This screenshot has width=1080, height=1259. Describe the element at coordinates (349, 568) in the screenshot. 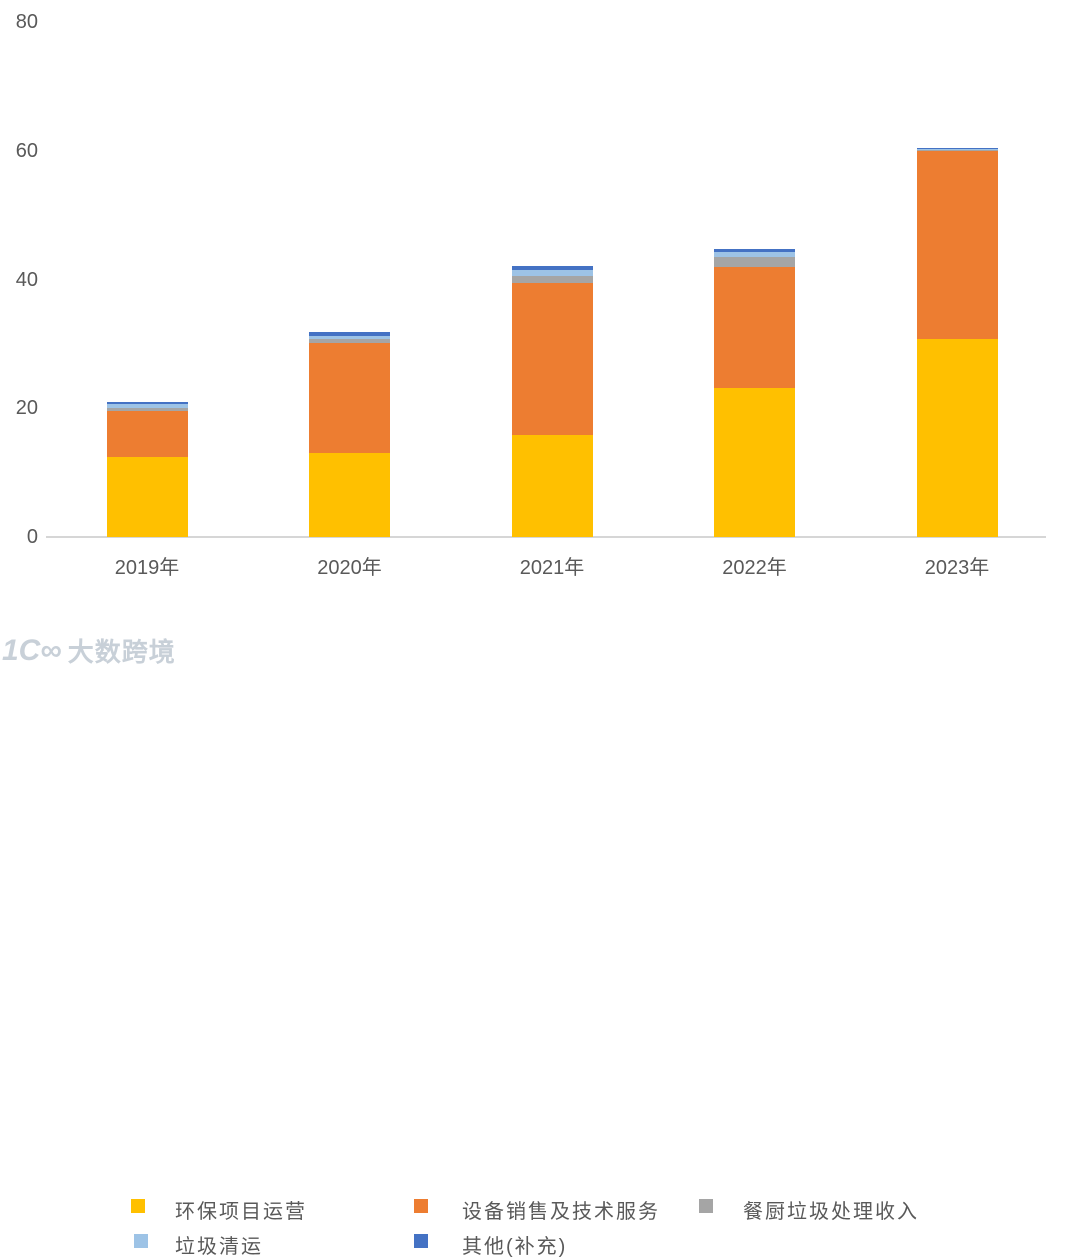

I see `x-category-label: 2020年` at that location.